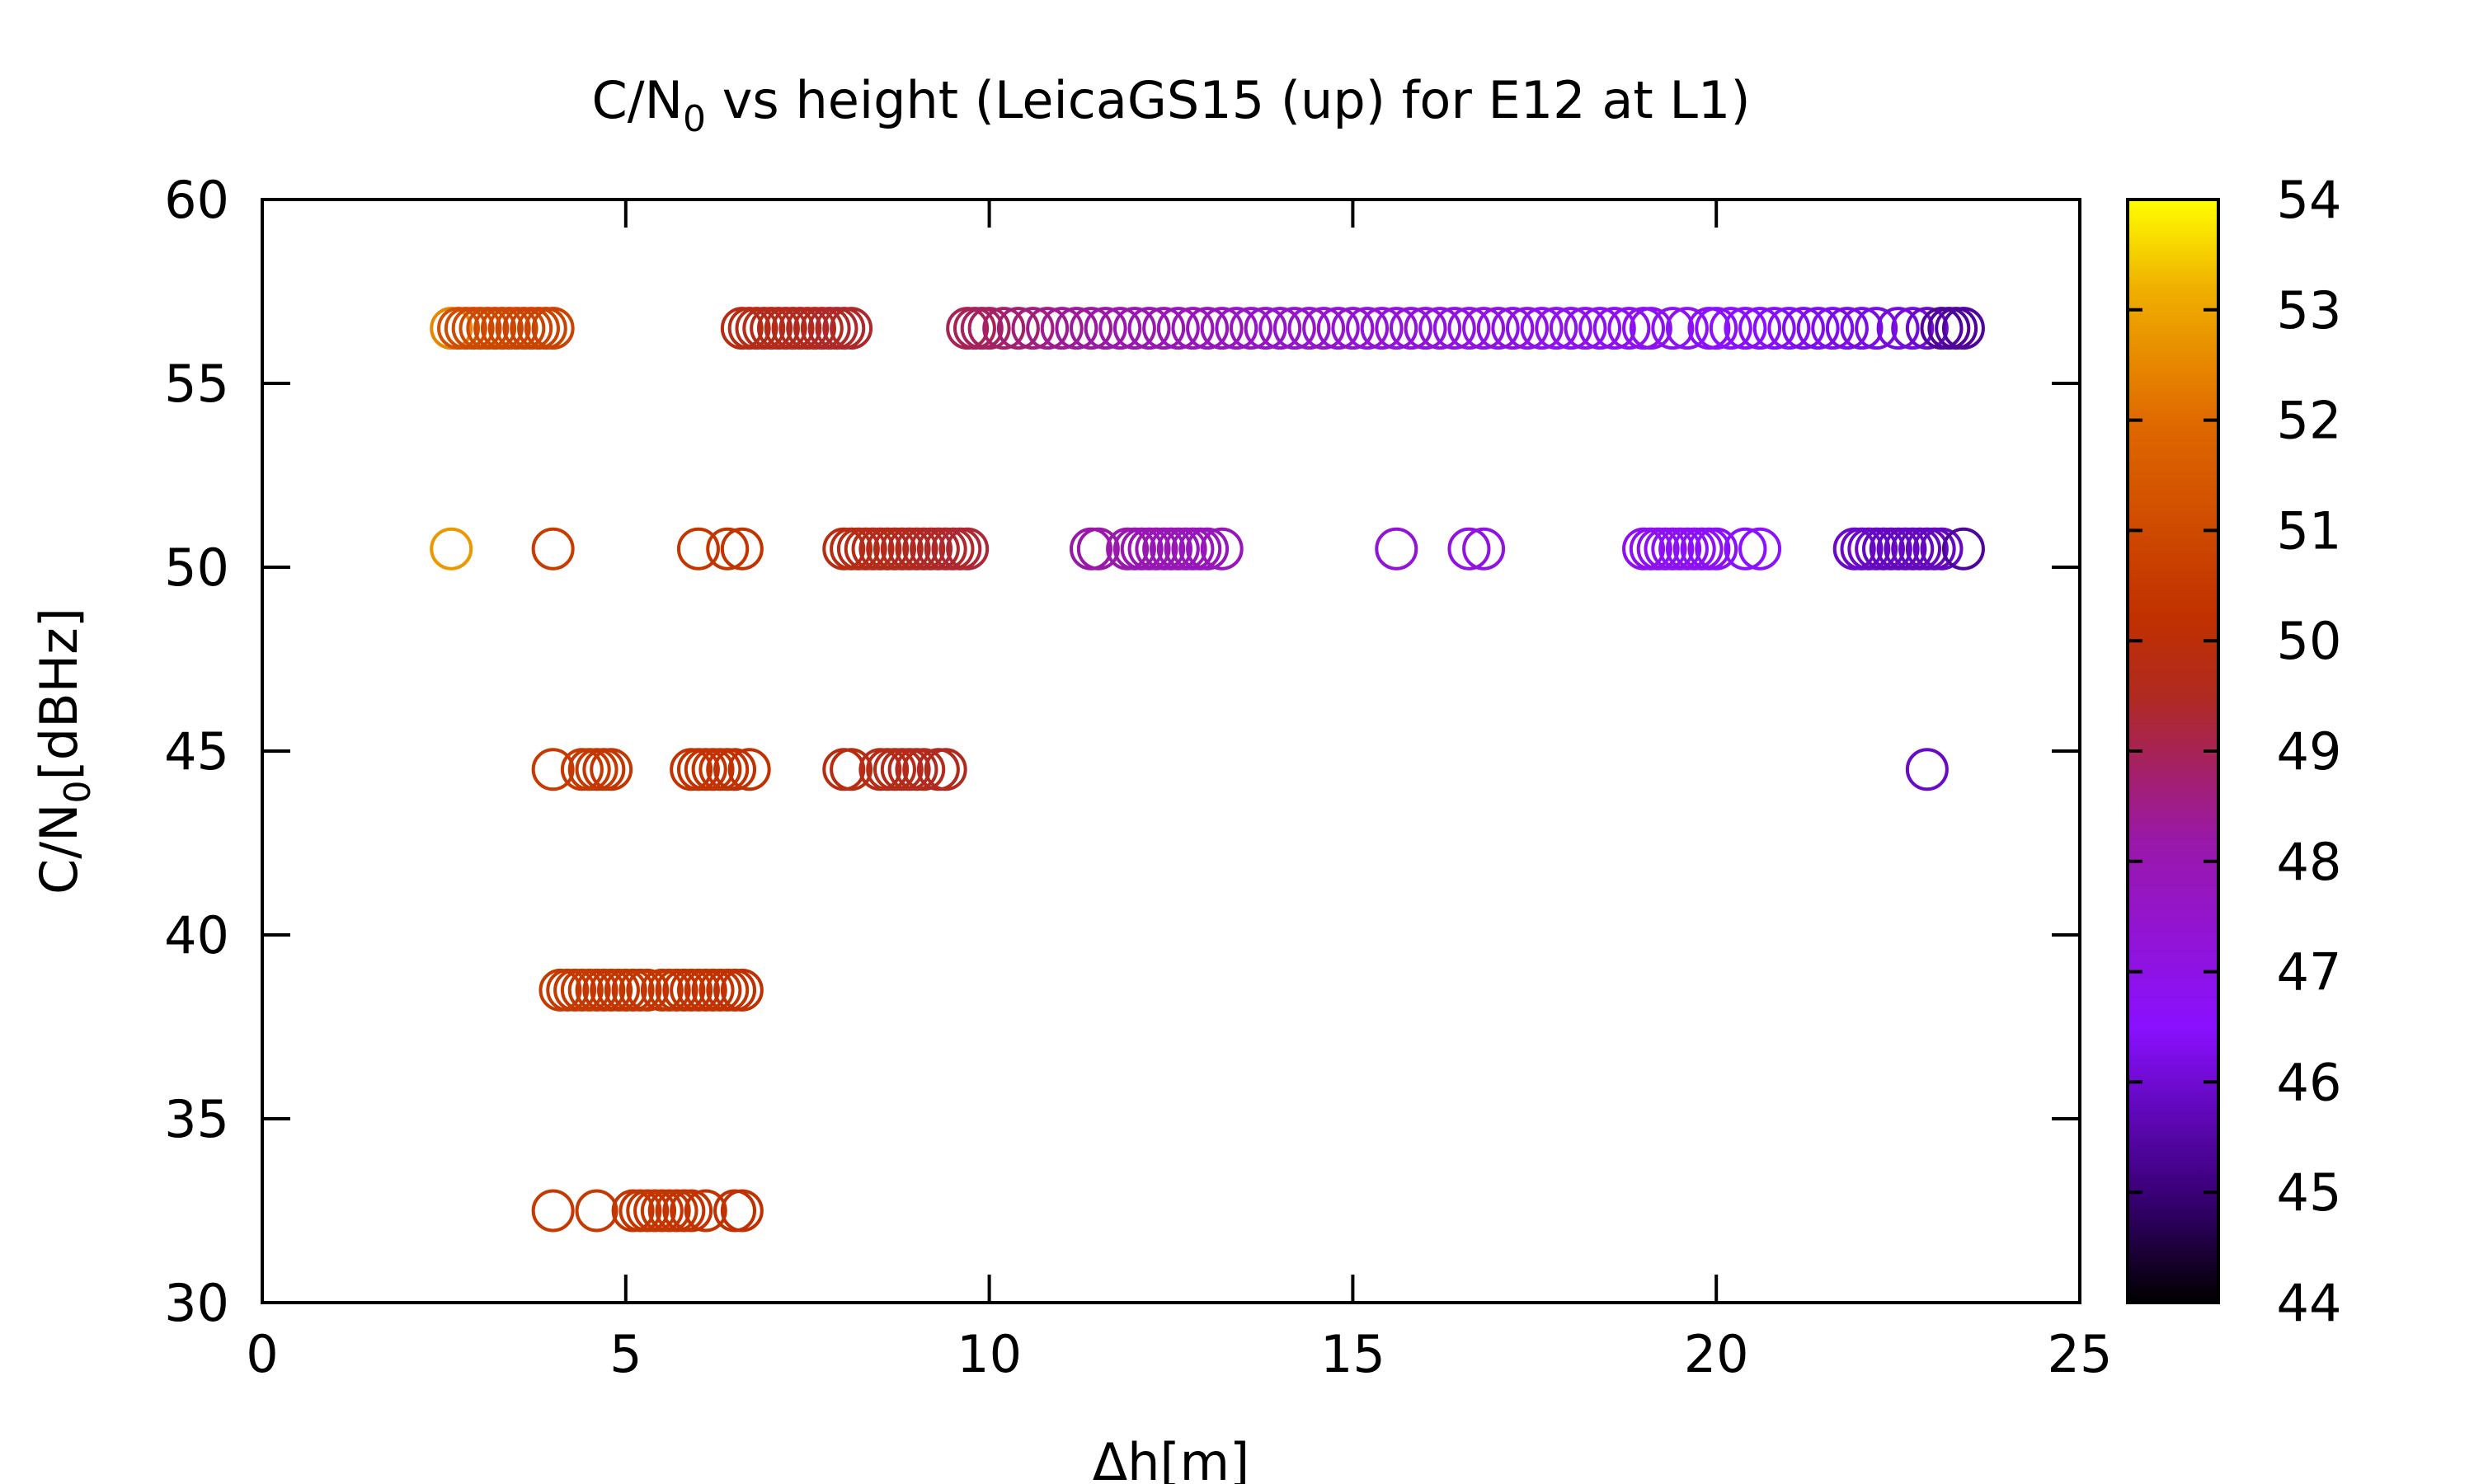 The width and height of the screenshot is (2474, 1484). I want to click on y-tick-label: 55, so click(196, 384).